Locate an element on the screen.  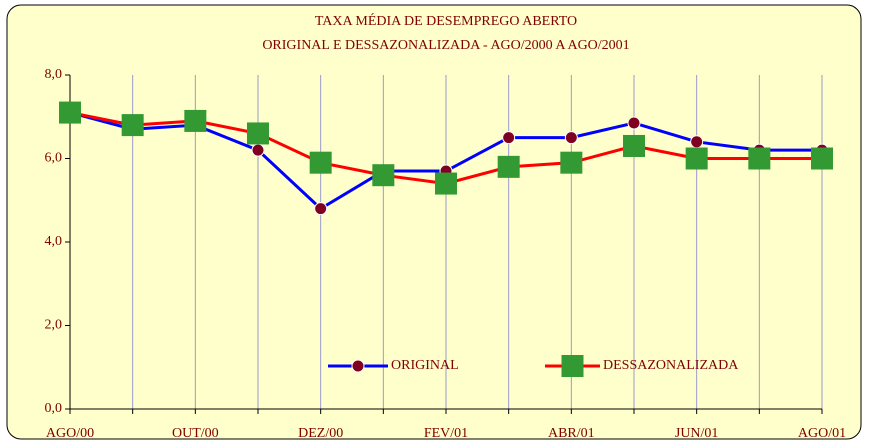
y-tick-label: 2,0 is located at coordinates (54, 325).